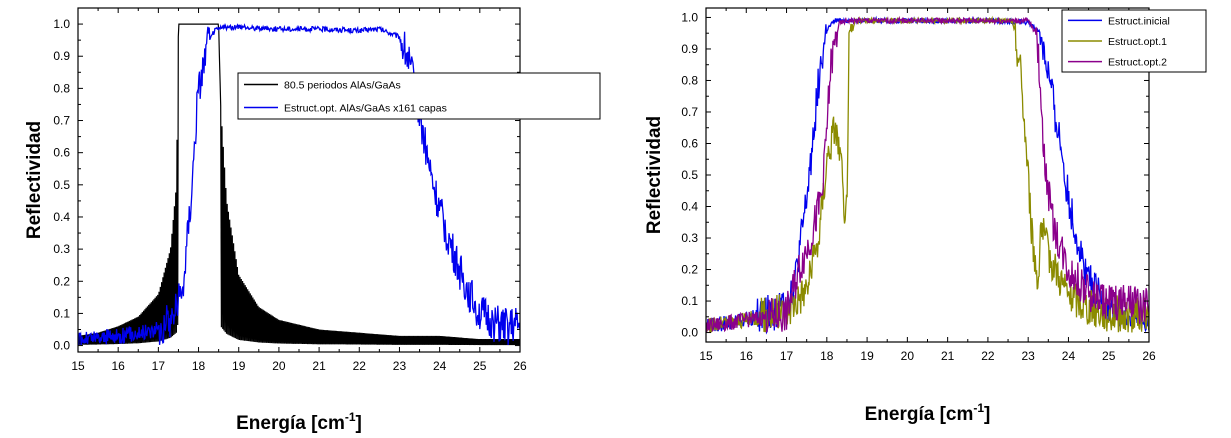  What do you see at coordinates (1137, 63) in the screenshot?
I see `legend-label: Estruct.opt.2` at bounding box center [1137, 63].